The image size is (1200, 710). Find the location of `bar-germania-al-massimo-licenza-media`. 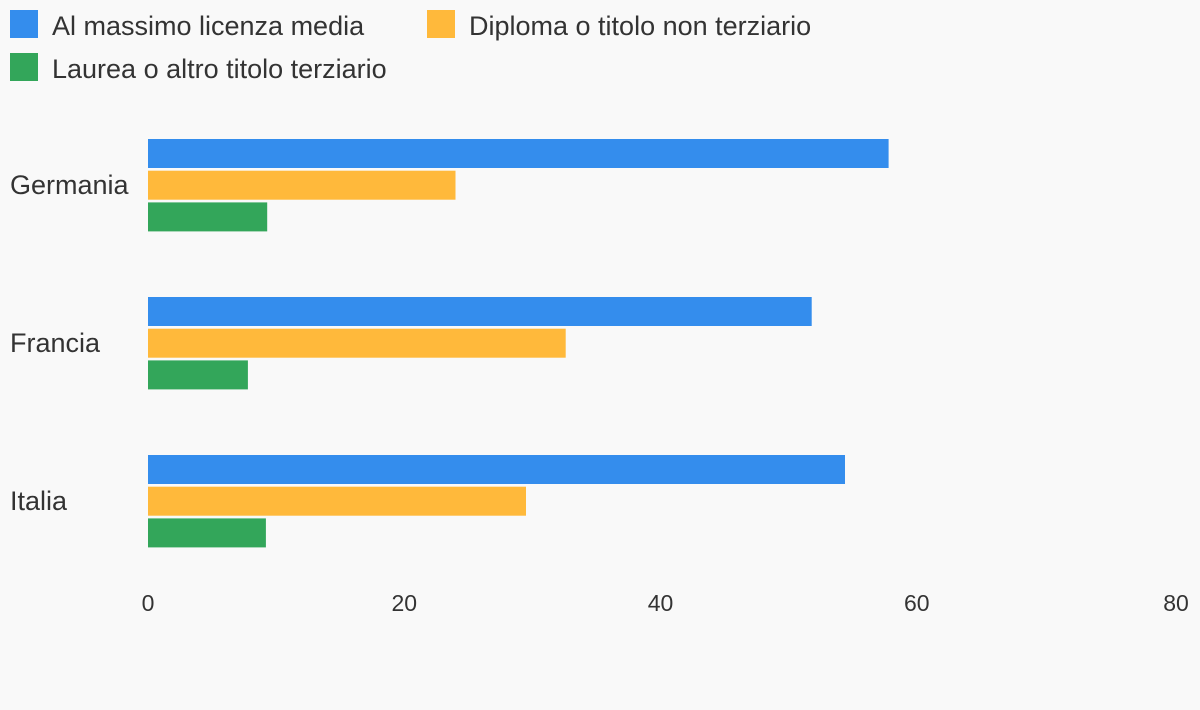

bar-germania-al-massimo-licenza-media is located at coordinates (518, 153).